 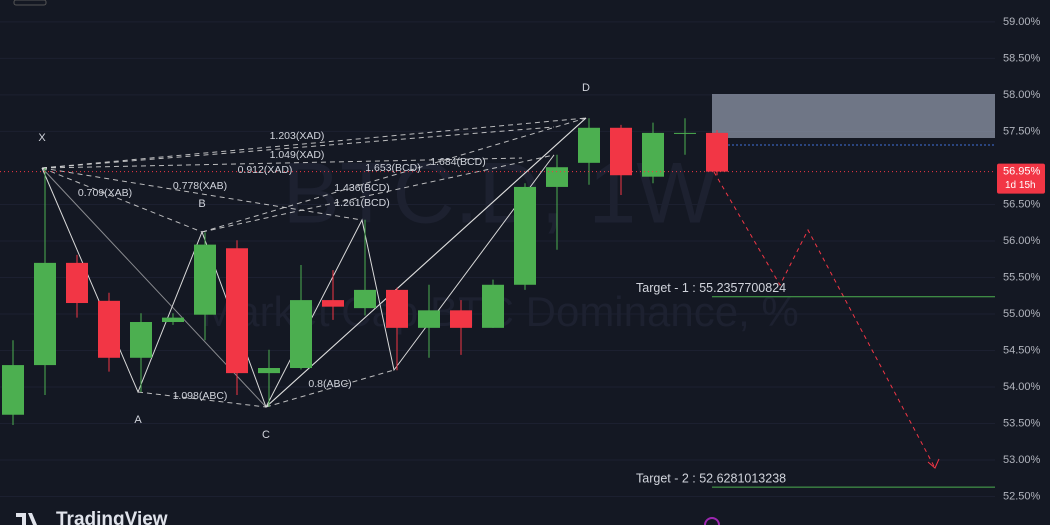 I want to click on y-tick-label: 57.50%, so click(x=1022, y=131).